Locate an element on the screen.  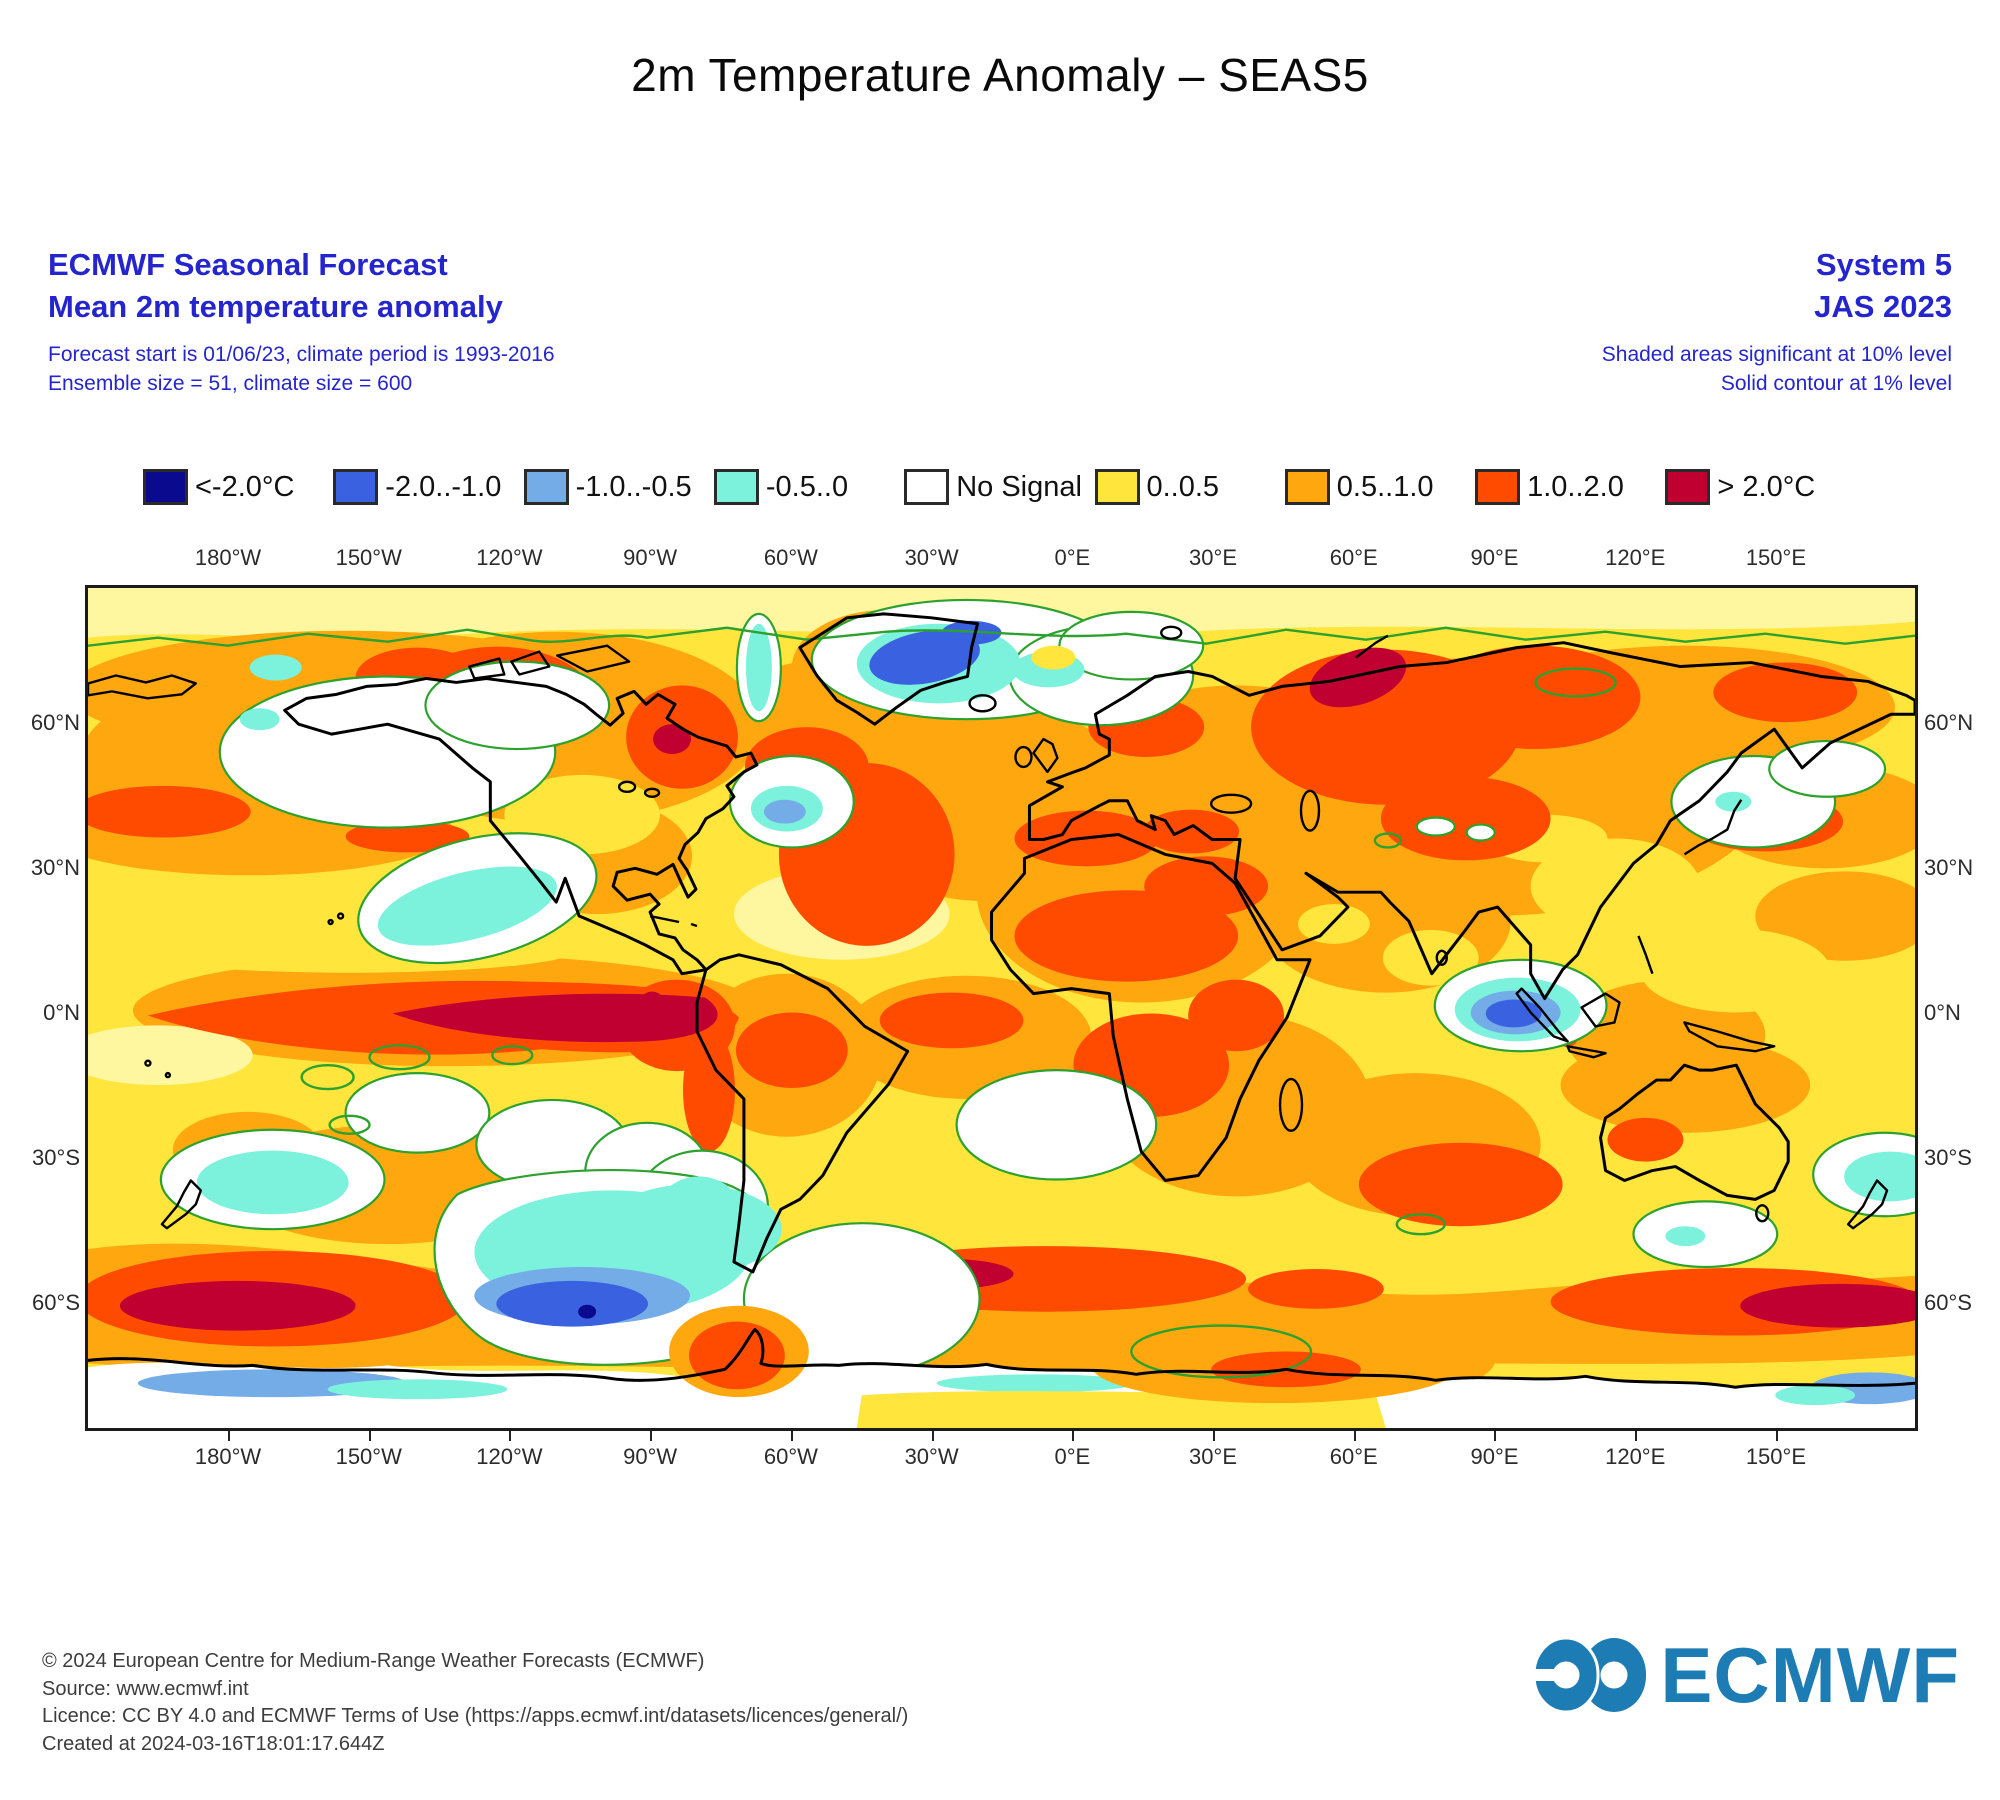
legend-item: -1.0..-0.5 is located at coordinates (607, 487).